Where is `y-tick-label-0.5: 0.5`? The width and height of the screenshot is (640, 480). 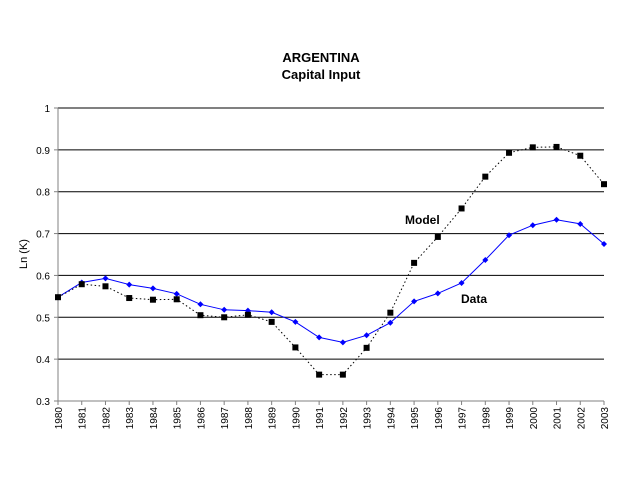 y-tick-label-0.5: 0.5 is located at coordinates (43, 318).